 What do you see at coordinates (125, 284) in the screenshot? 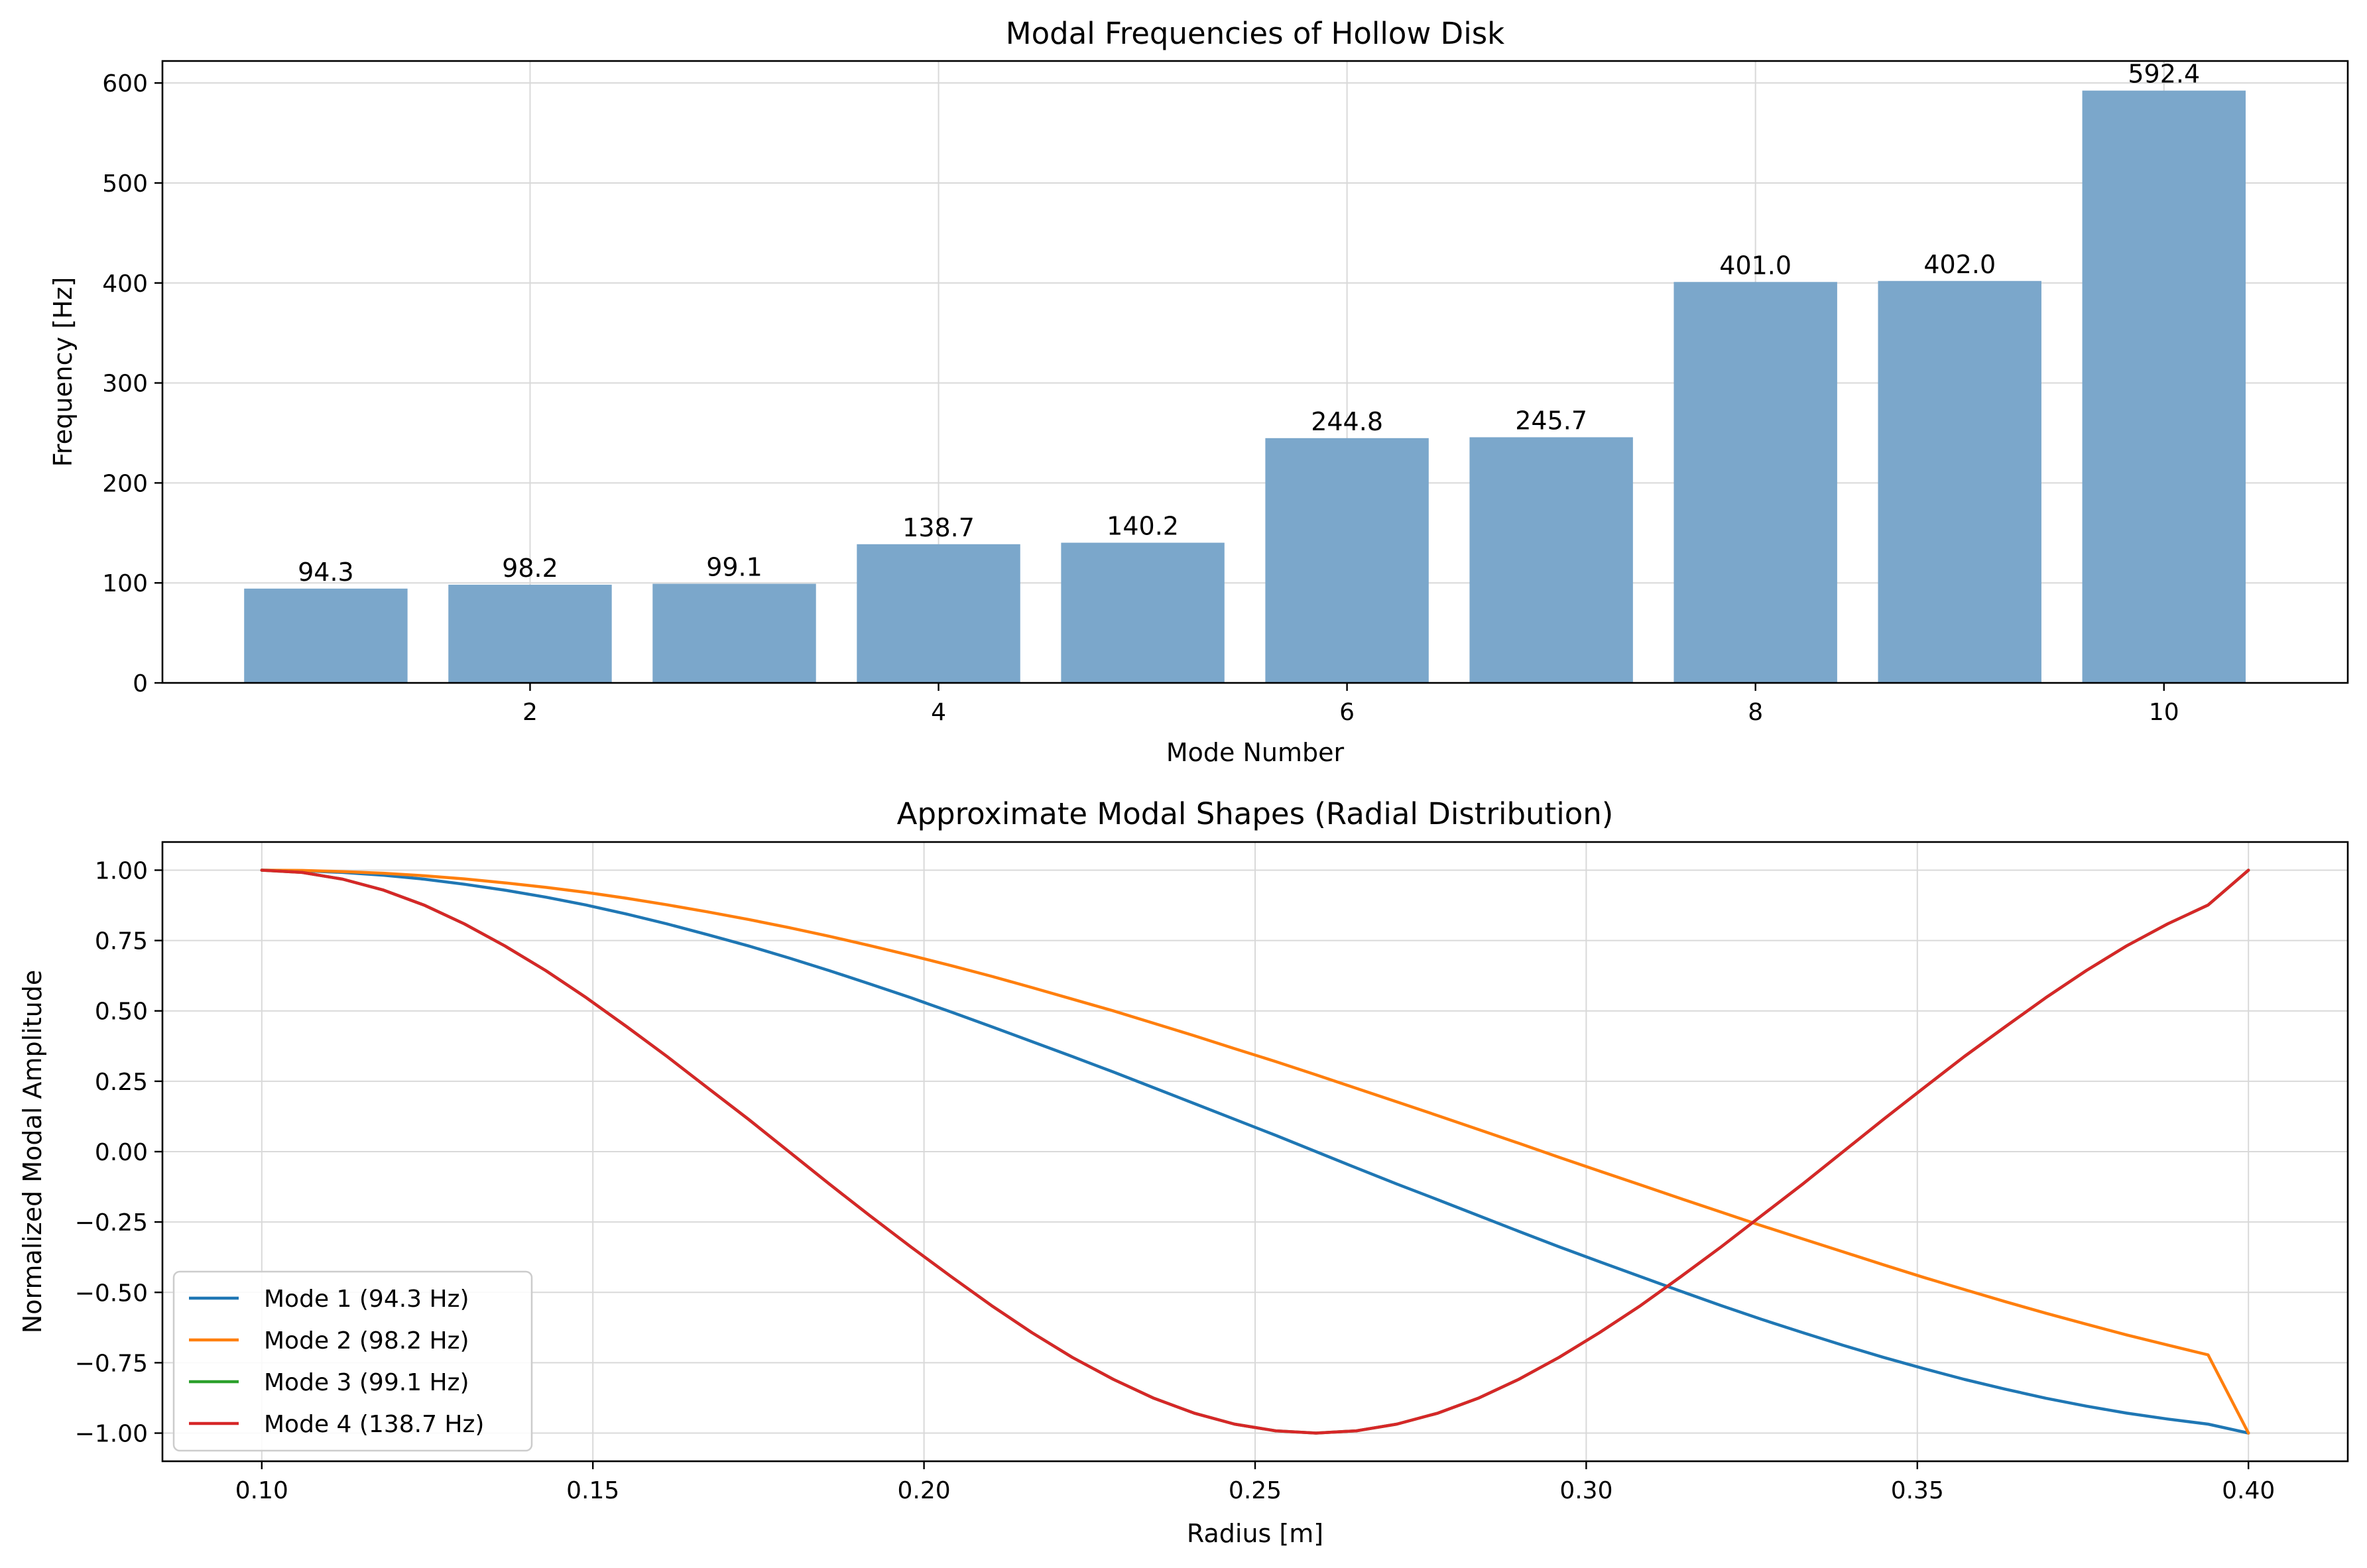
I see `bar-chart-ytick-label: 400` at bounding box center [125, 284].